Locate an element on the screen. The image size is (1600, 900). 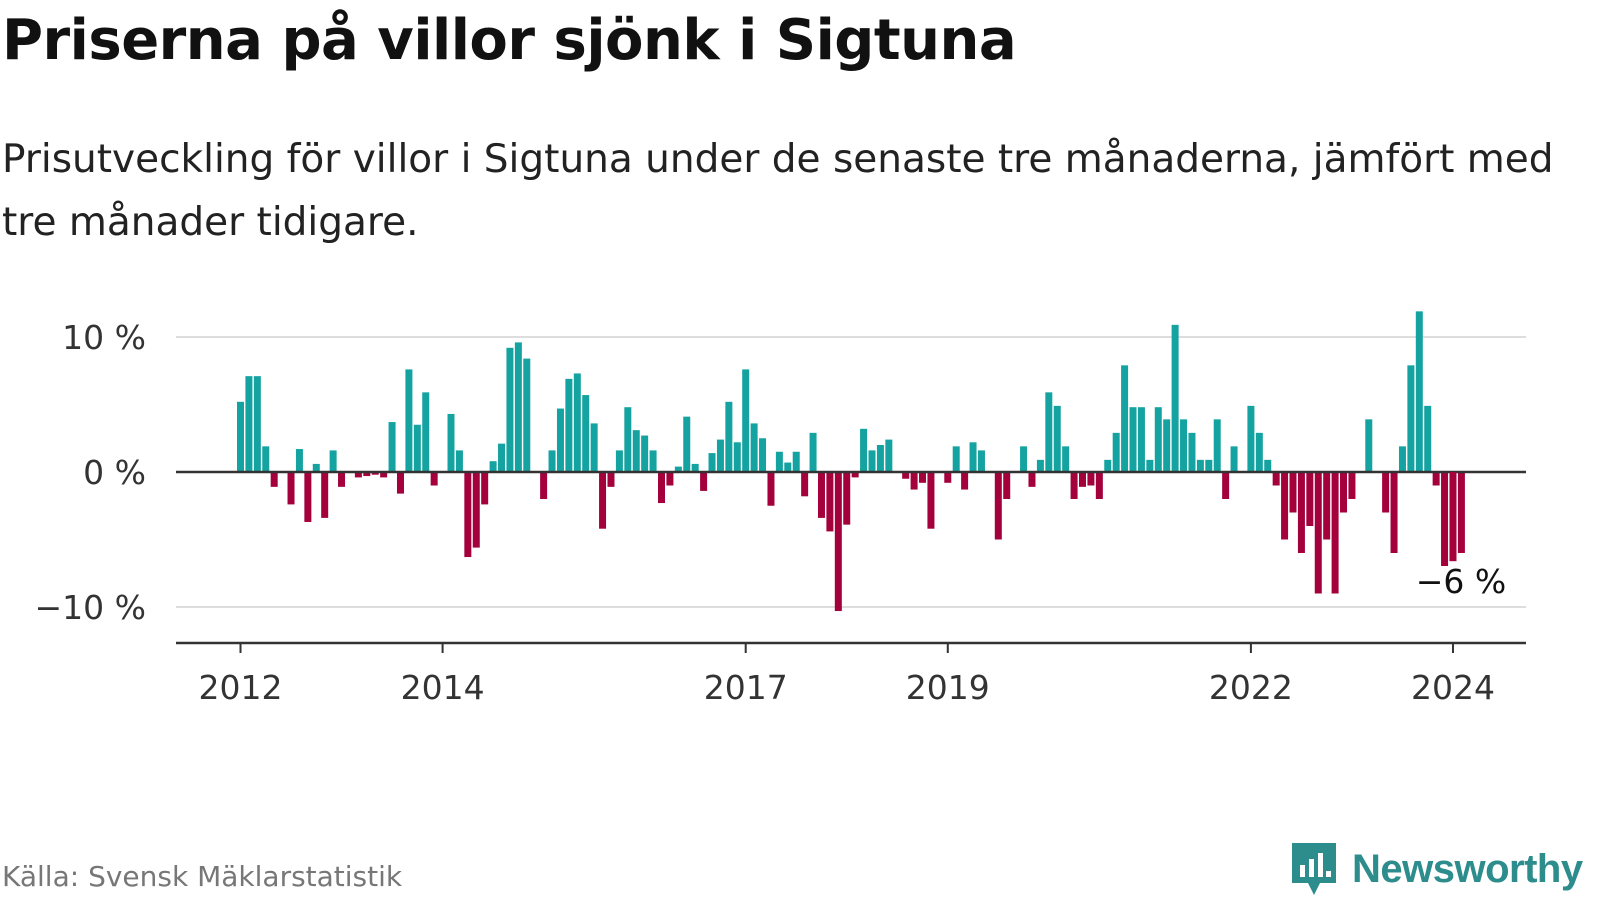
y-tick-label: 0 % is located at coordinates (114, 472).